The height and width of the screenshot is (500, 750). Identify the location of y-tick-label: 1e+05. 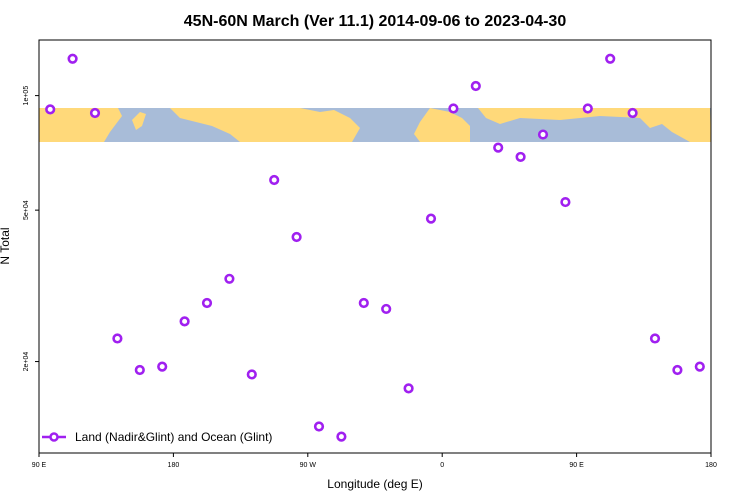
(26, 96).